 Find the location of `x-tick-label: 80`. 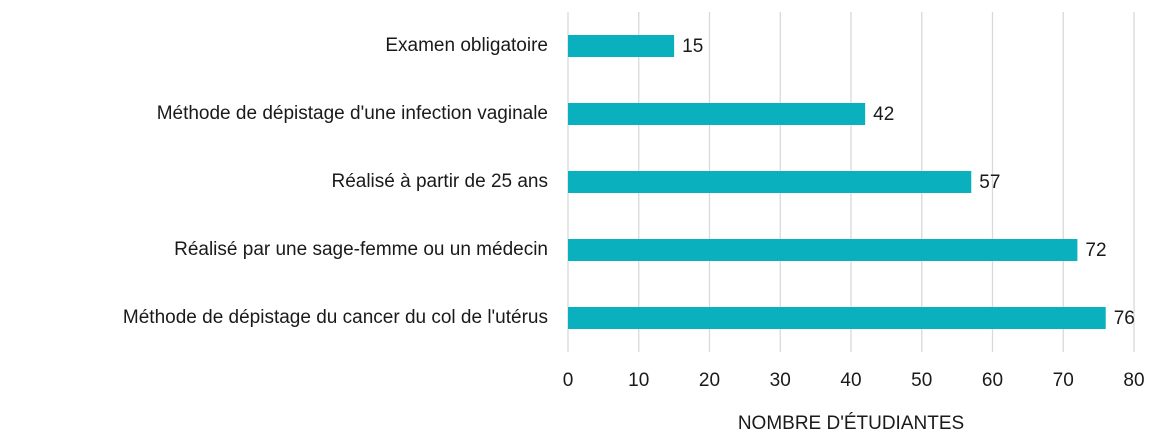

x-tick-label: 80 is located at coordinates (1133, 380).